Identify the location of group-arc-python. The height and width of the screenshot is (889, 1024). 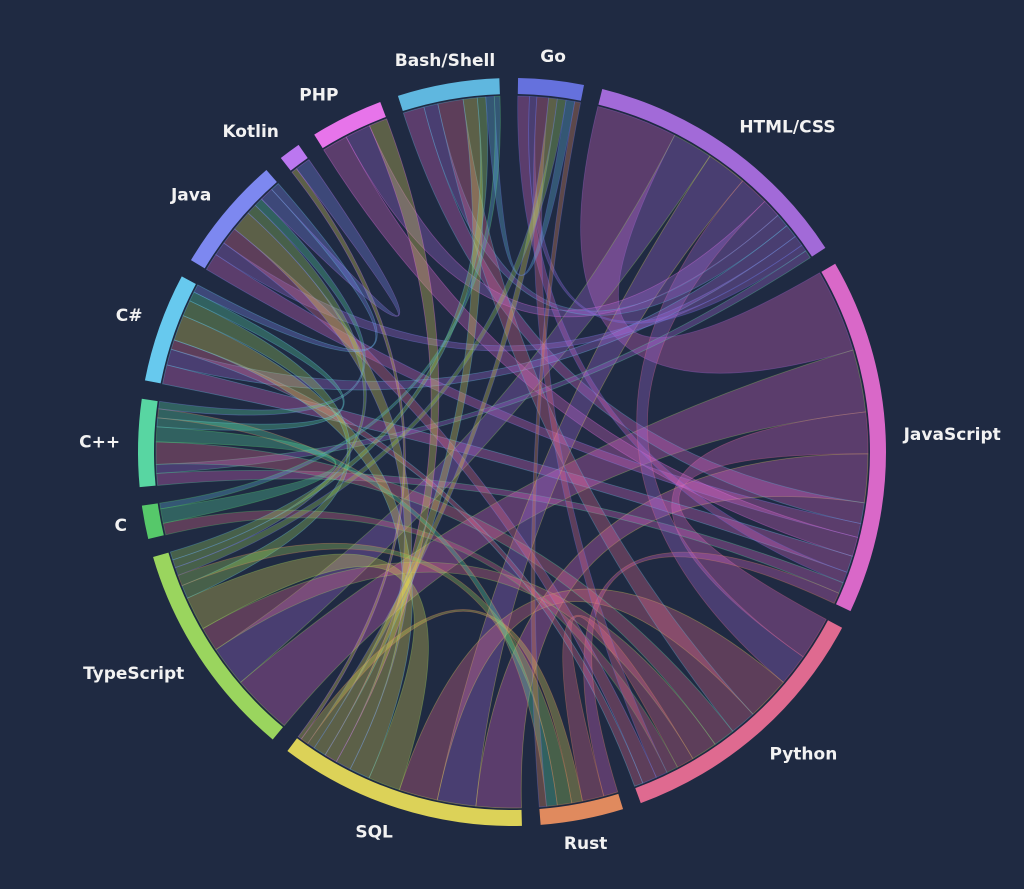
(739, 712).